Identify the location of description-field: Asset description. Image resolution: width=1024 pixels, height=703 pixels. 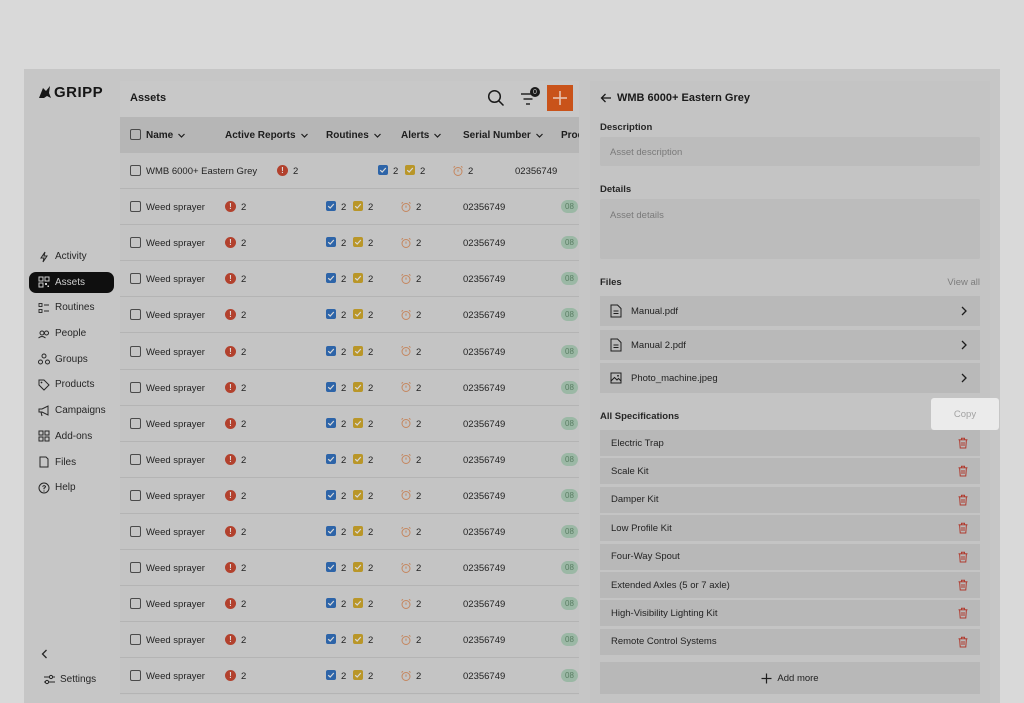
(790, 151).